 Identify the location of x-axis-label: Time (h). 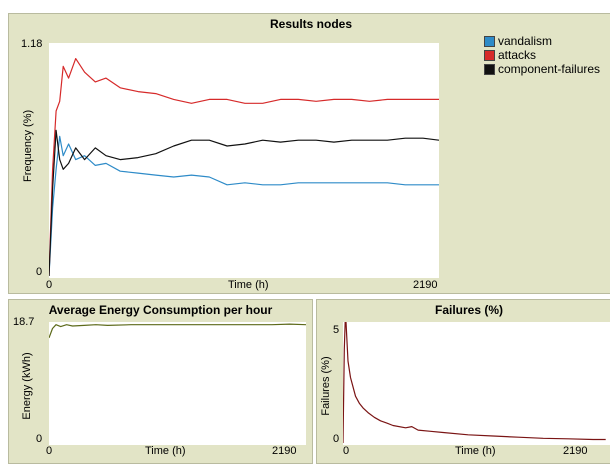
(248, 285).